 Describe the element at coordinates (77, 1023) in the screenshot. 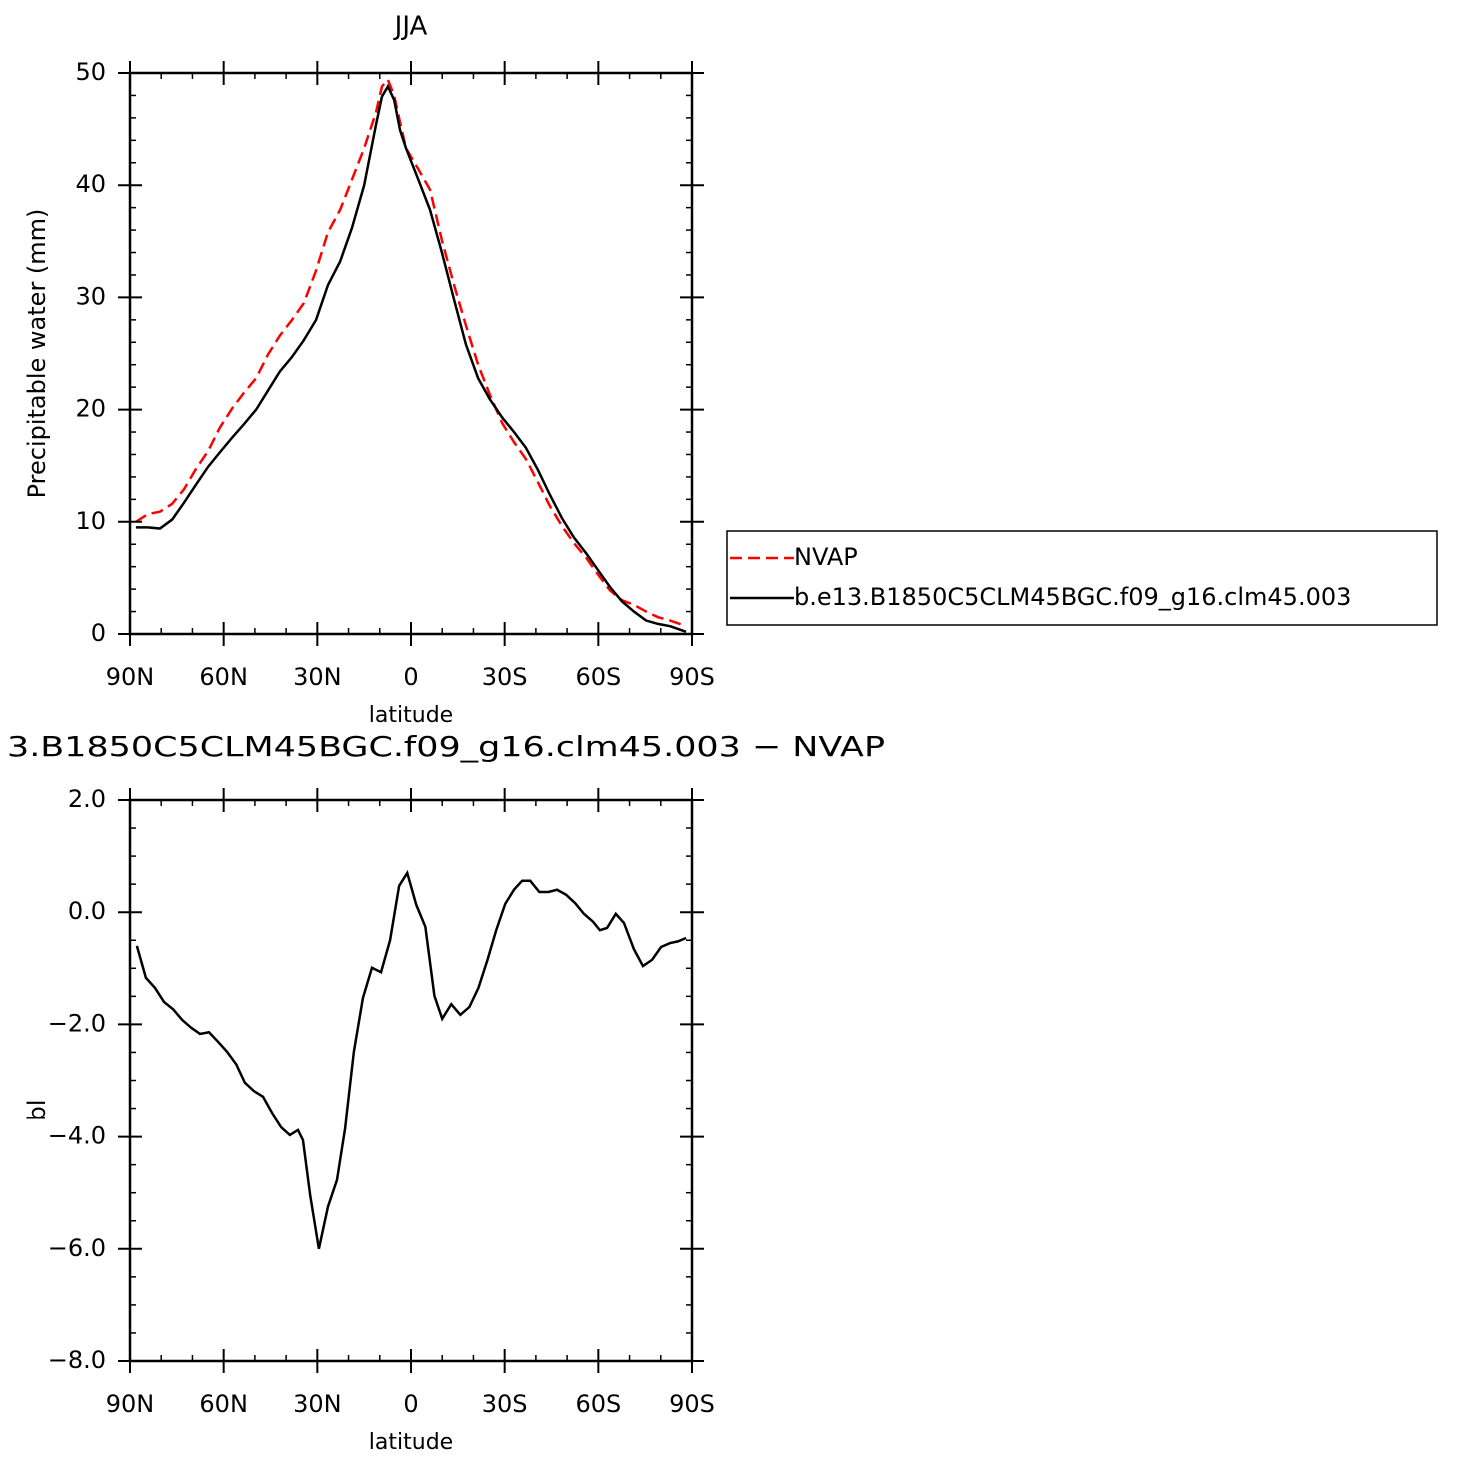

I see `y-tick-label: −2.0` at that location.